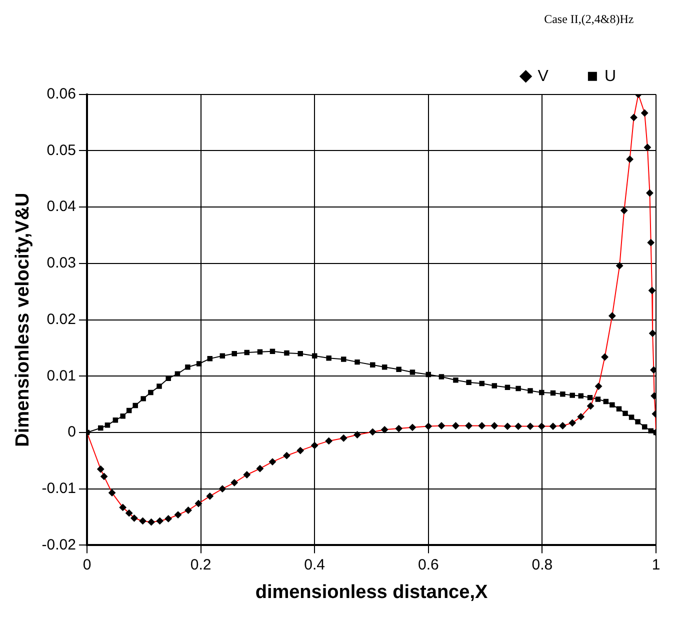 This screenshot has height=617, width=676. Describe the element at coordinates (61, 375) in the screenshot. I see `y-tick-label: 0.01` at that location.